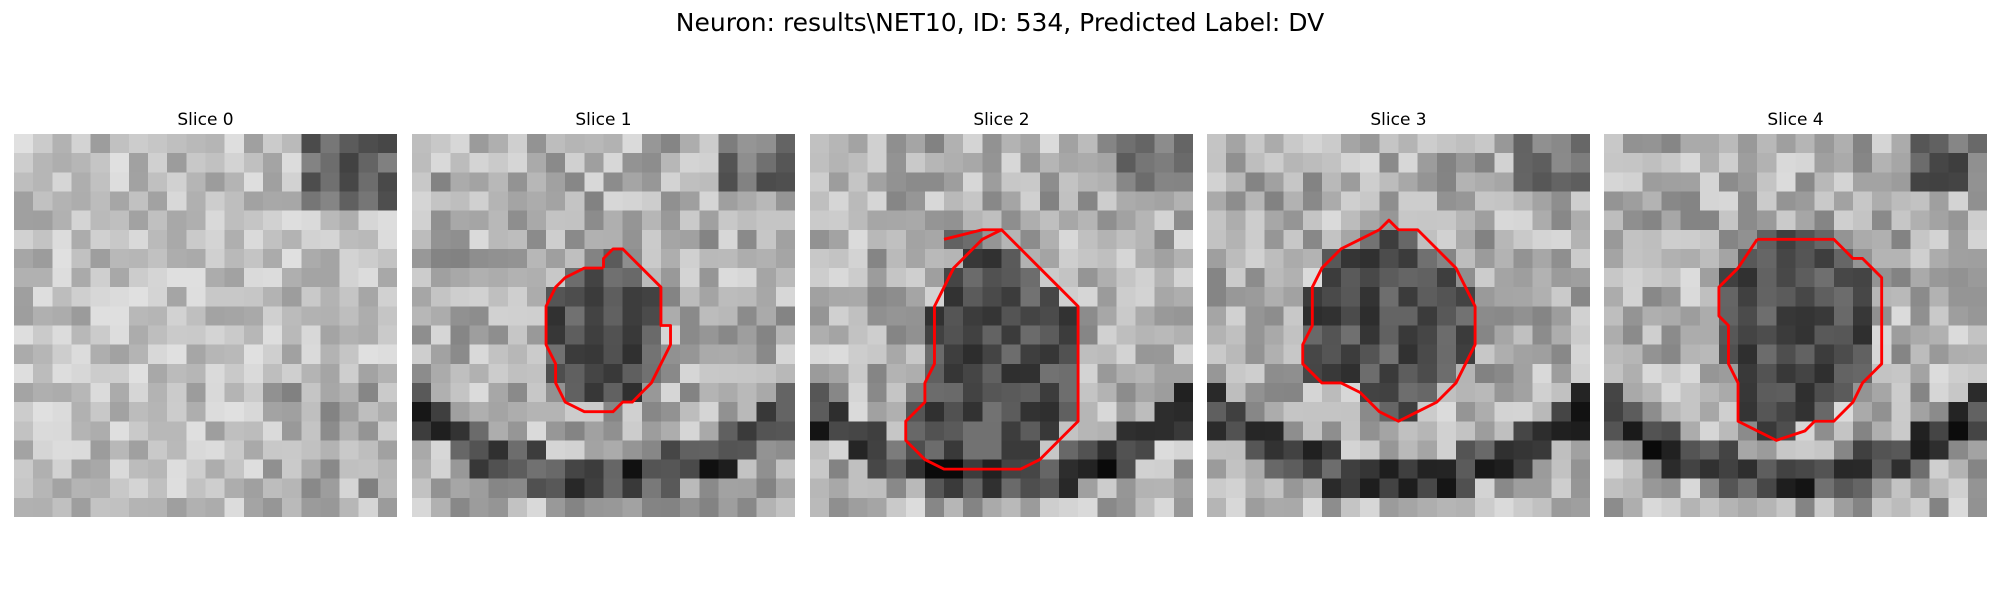 The width and height of the screenshot is (2000, 600). Describe the element at coordinates (1398, 120) in the screenshot. I see `slice-title-3: Slice 3` at that location.